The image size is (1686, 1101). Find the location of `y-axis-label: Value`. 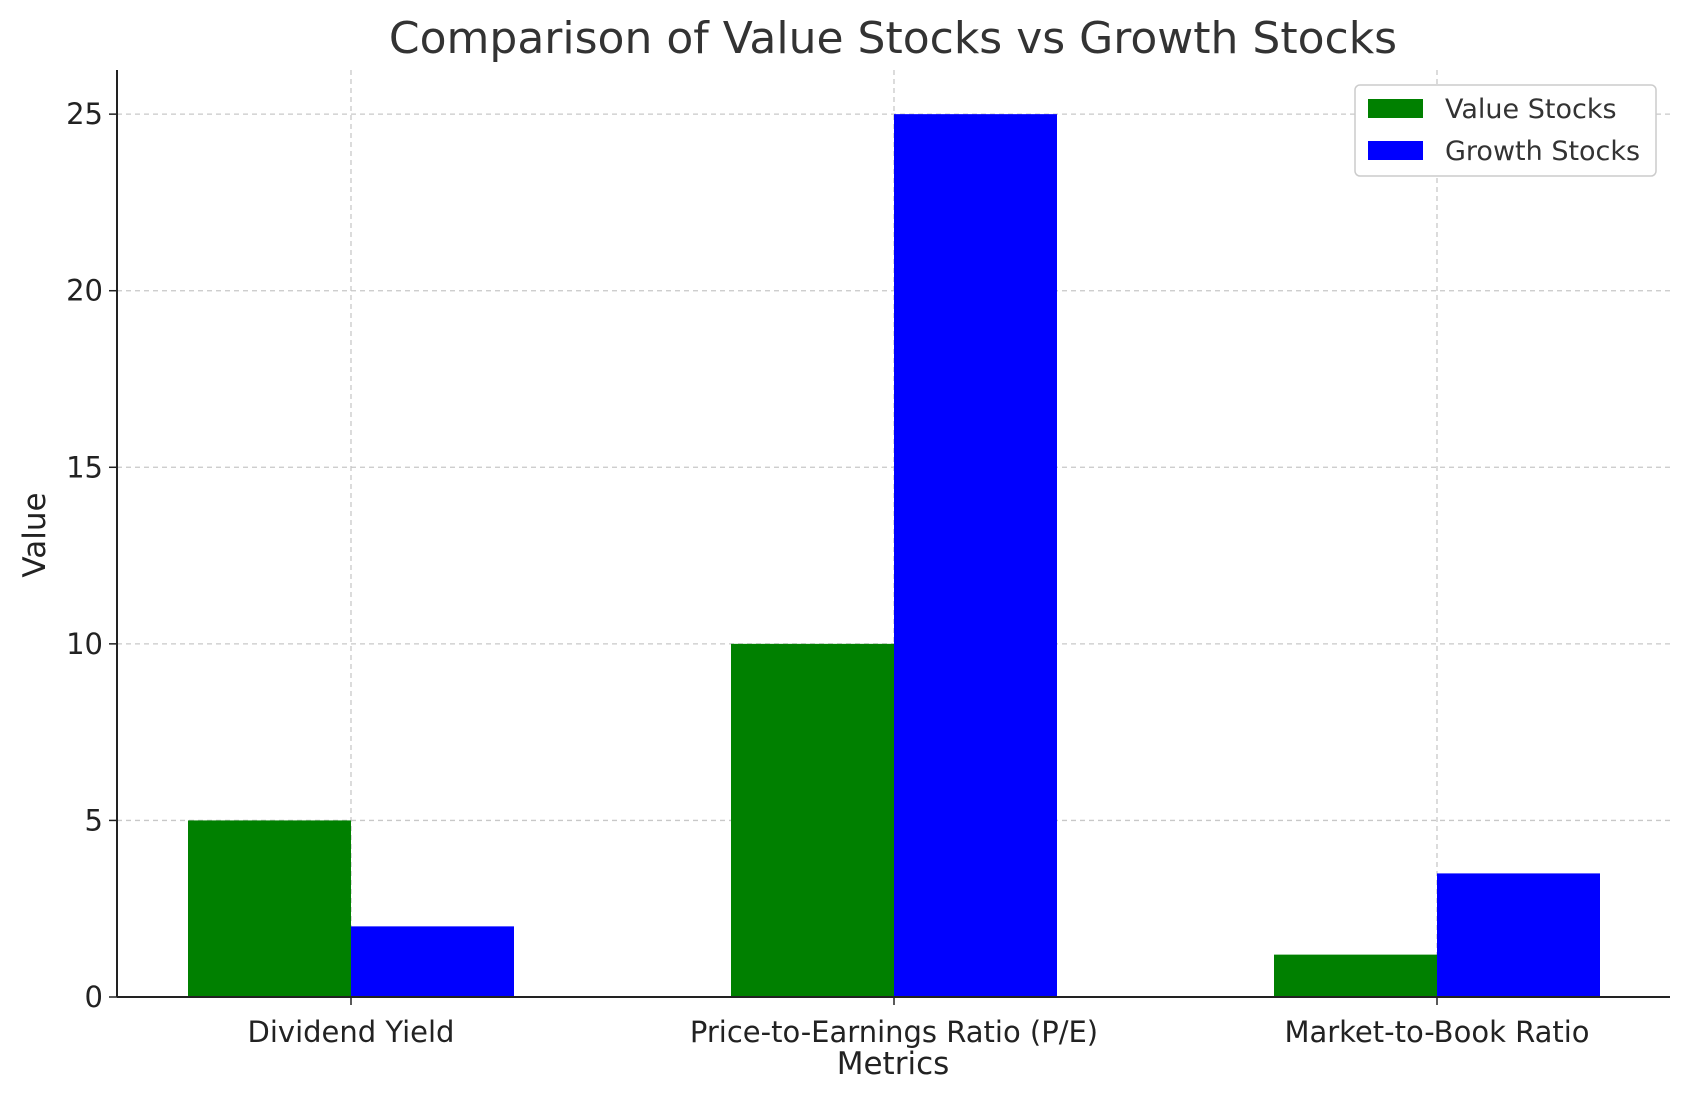

y-axis-label: Value is located at coordinates (35, 534).